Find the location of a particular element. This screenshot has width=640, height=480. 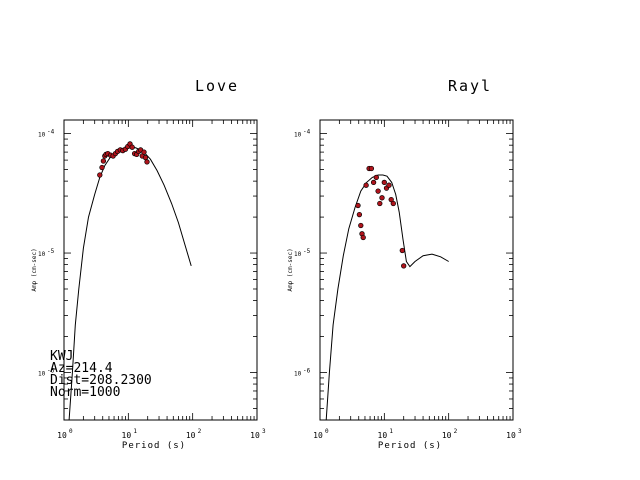

love-y-tick-labels: 10-410-510-6 is located at coordinates (46, 253).